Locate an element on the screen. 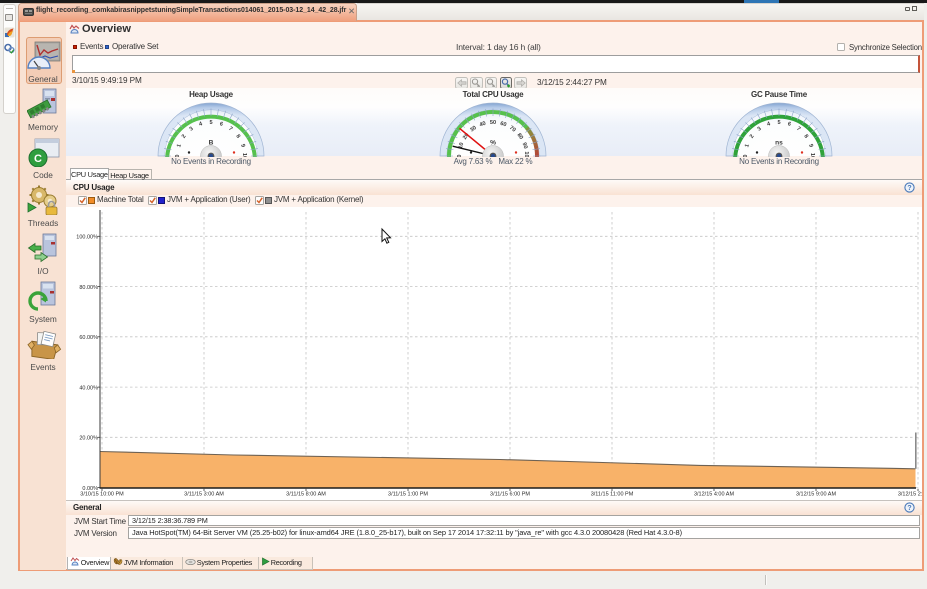  svg-text: 70 is located at coordinates (512, 129).